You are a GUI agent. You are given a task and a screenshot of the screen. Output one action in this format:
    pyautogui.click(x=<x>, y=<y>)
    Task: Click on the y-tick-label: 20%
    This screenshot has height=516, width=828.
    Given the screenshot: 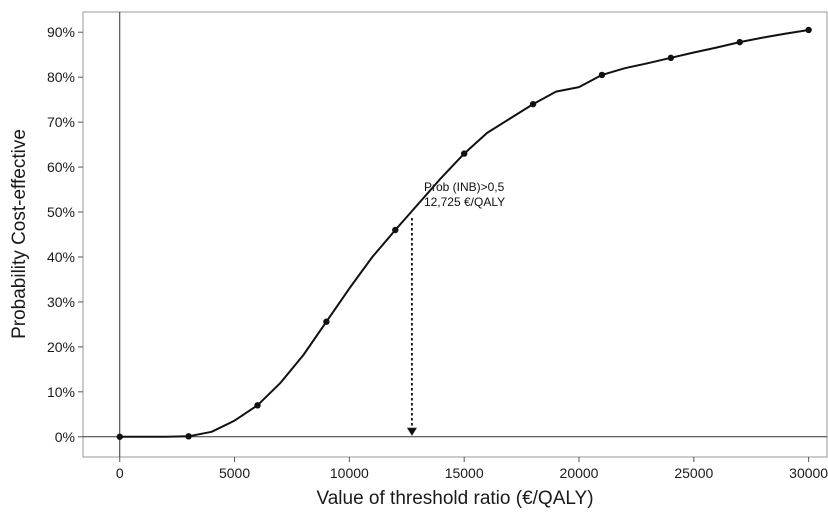 What is the action you would take?
    pyautogui.click(x=61, y=347)
    